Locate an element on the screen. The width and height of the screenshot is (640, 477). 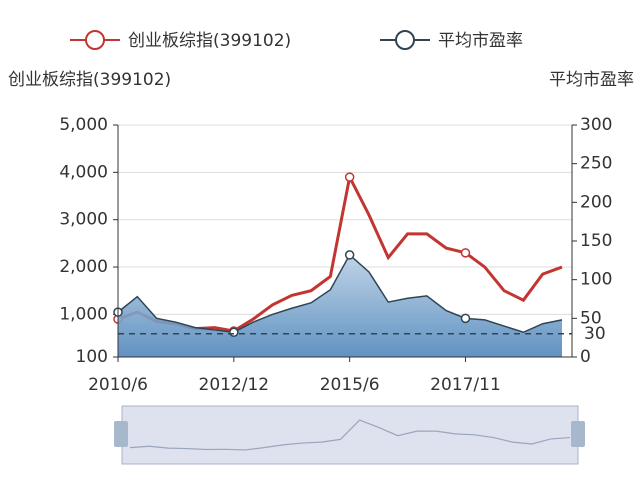
x-tick-label: 2015/6 is located at coordinates (350, 385).